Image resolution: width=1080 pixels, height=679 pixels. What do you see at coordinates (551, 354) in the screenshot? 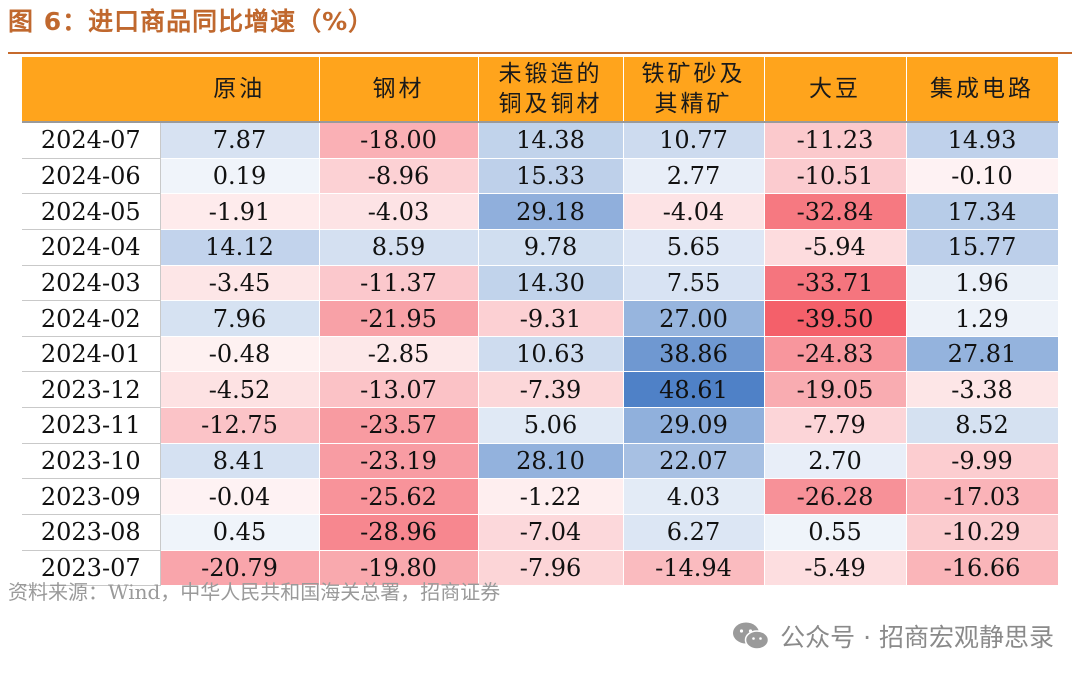
I see `heat-cell: 10.63` at bounding box center [551, 354].